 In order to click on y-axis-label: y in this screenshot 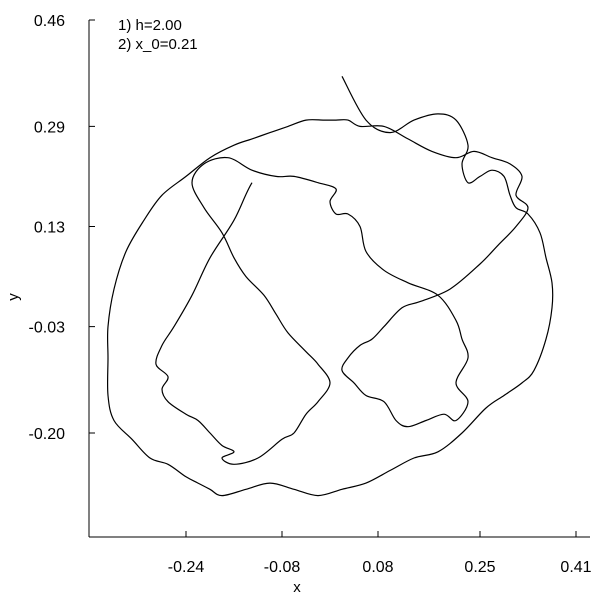, I will do `click(13, 297)`.